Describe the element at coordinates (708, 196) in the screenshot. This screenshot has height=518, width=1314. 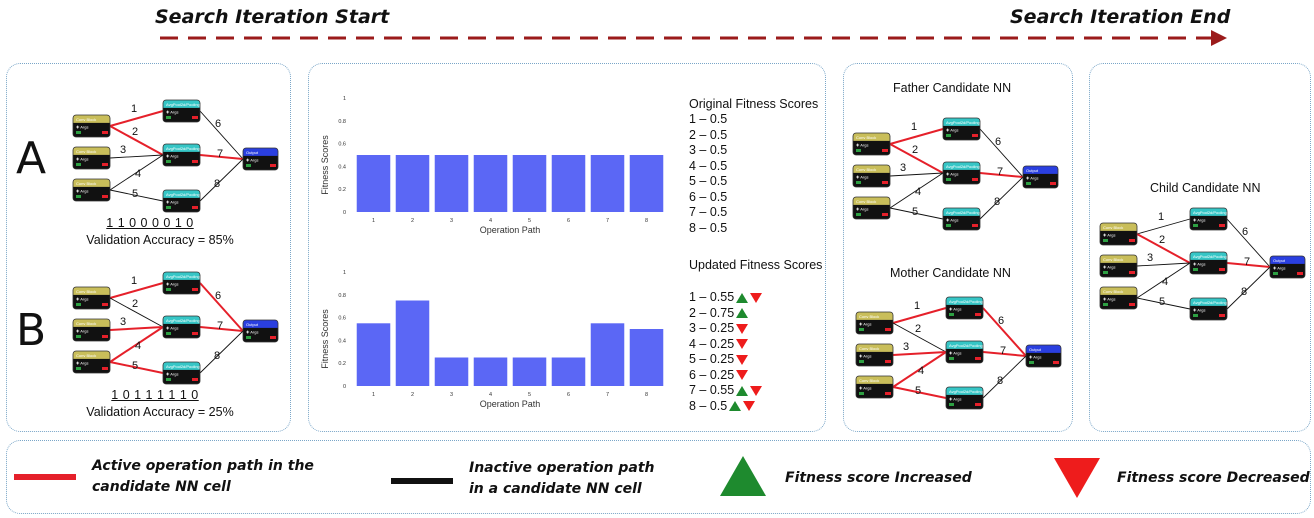
I see `original-score-6: 6 – 0.5` at that location.